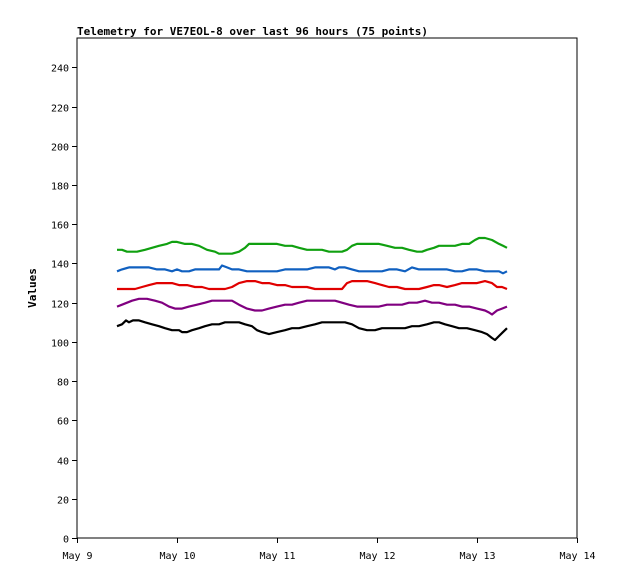  Describe the element at coordinates (60, 187) in the screenshot. I see `y-tick-label: 180` at that location.